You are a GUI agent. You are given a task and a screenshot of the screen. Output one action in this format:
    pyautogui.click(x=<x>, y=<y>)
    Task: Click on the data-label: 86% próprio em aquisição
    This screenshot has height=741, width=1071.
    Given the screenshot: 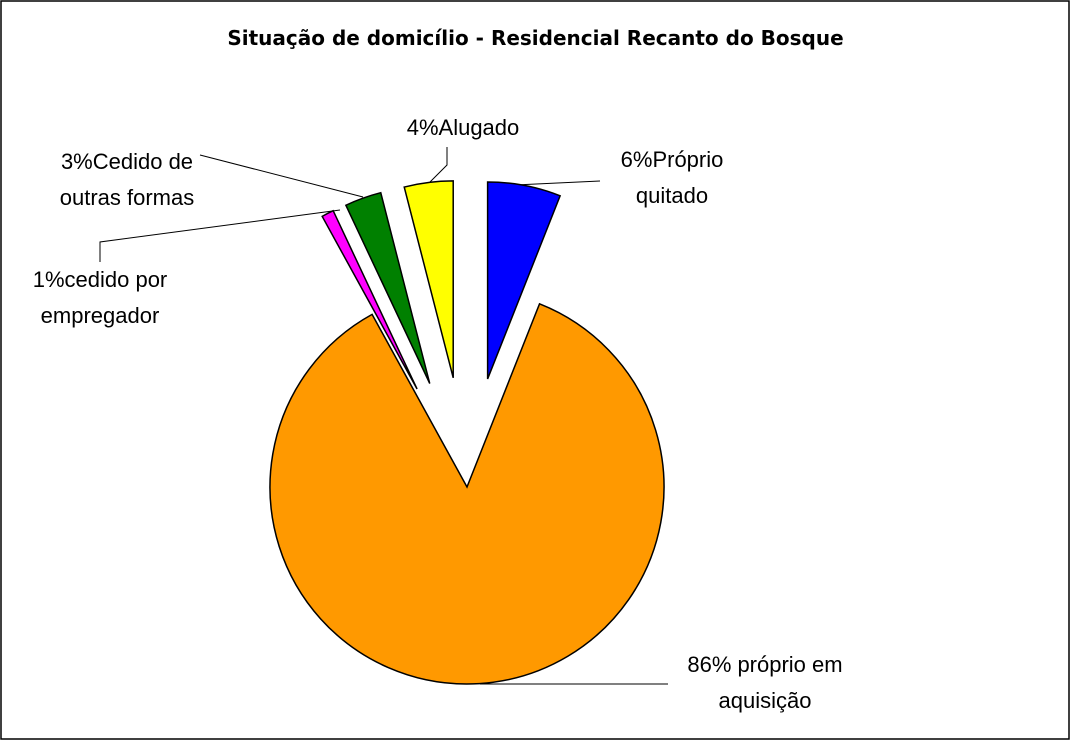 What is the action you would take?
    pyautogui.click(x=765, y=683)
    